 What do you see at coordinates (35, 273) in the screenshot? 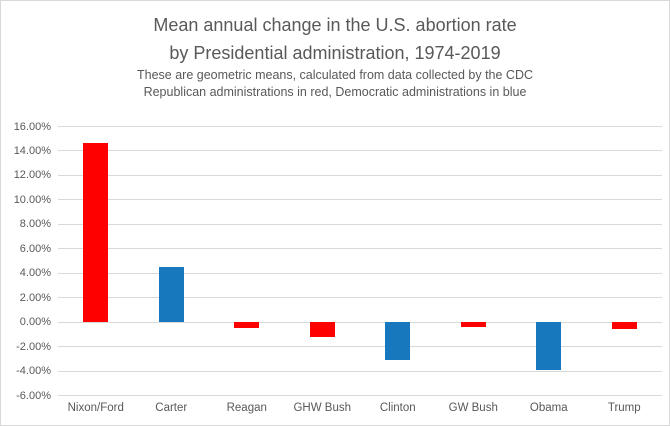
I see `y-axis-tick-label: 4.00%` at bounding box center [35, 273].